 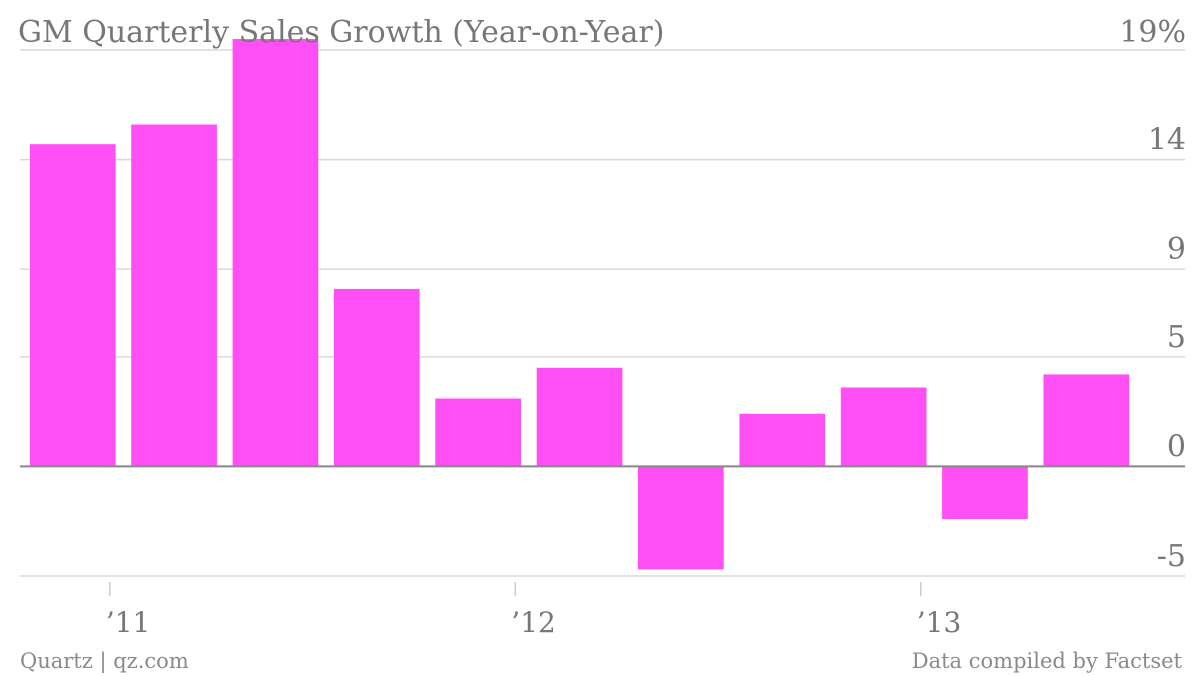 I want to click on y-tick-label: 5, so click(x=1176, y=337).